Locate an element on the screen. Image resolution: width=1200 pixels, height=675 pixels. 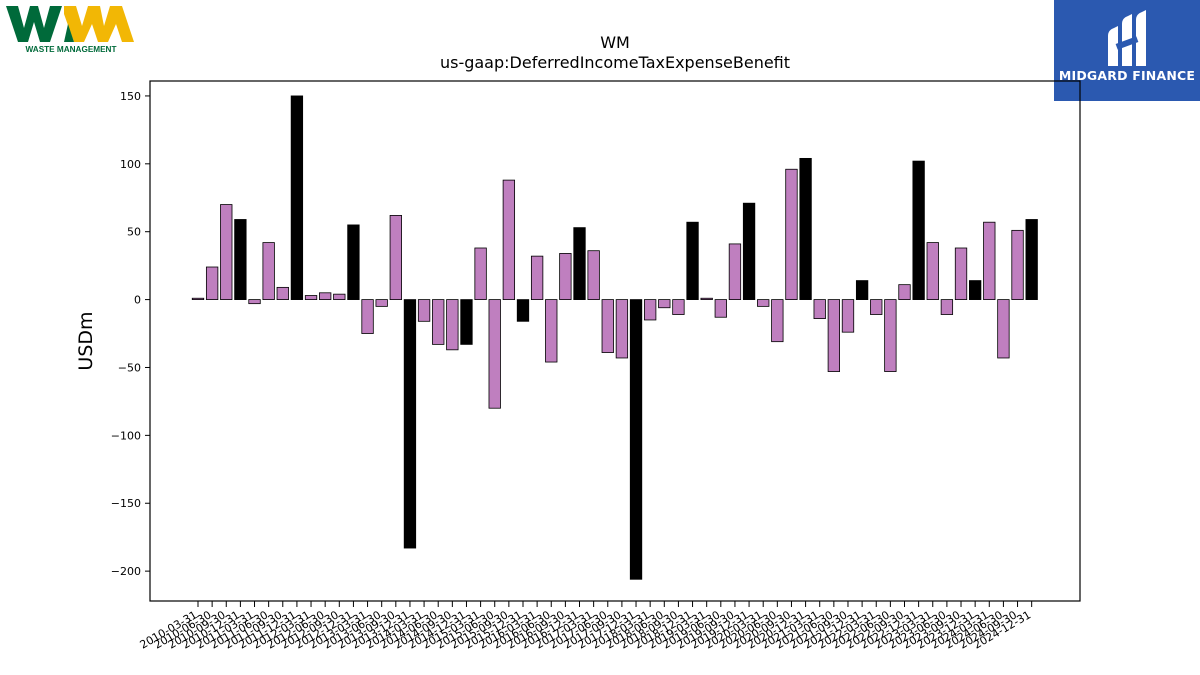
y-tick-label: −100 is located at coordinates (126, 435).